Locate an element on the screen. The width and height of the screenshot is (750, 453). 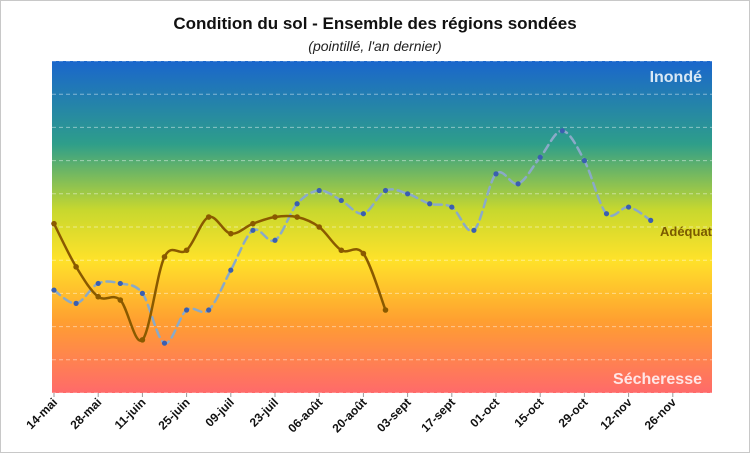
y-tick-label: 90 is located at coordinates (35, 94).